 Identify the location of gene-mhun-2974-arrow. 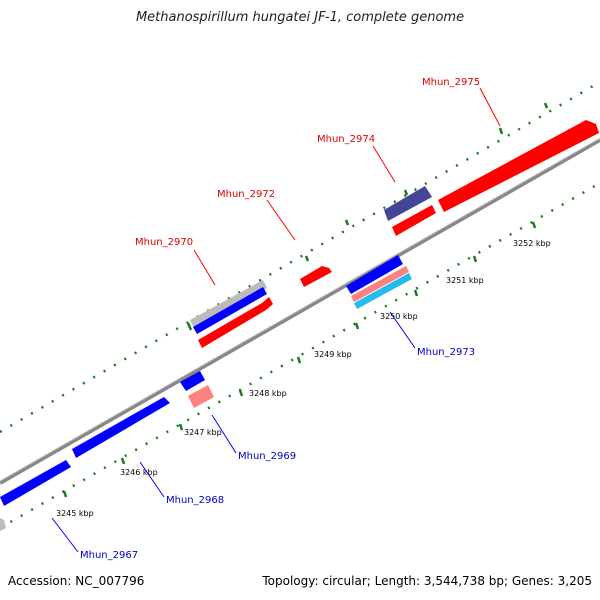
(408, 203).